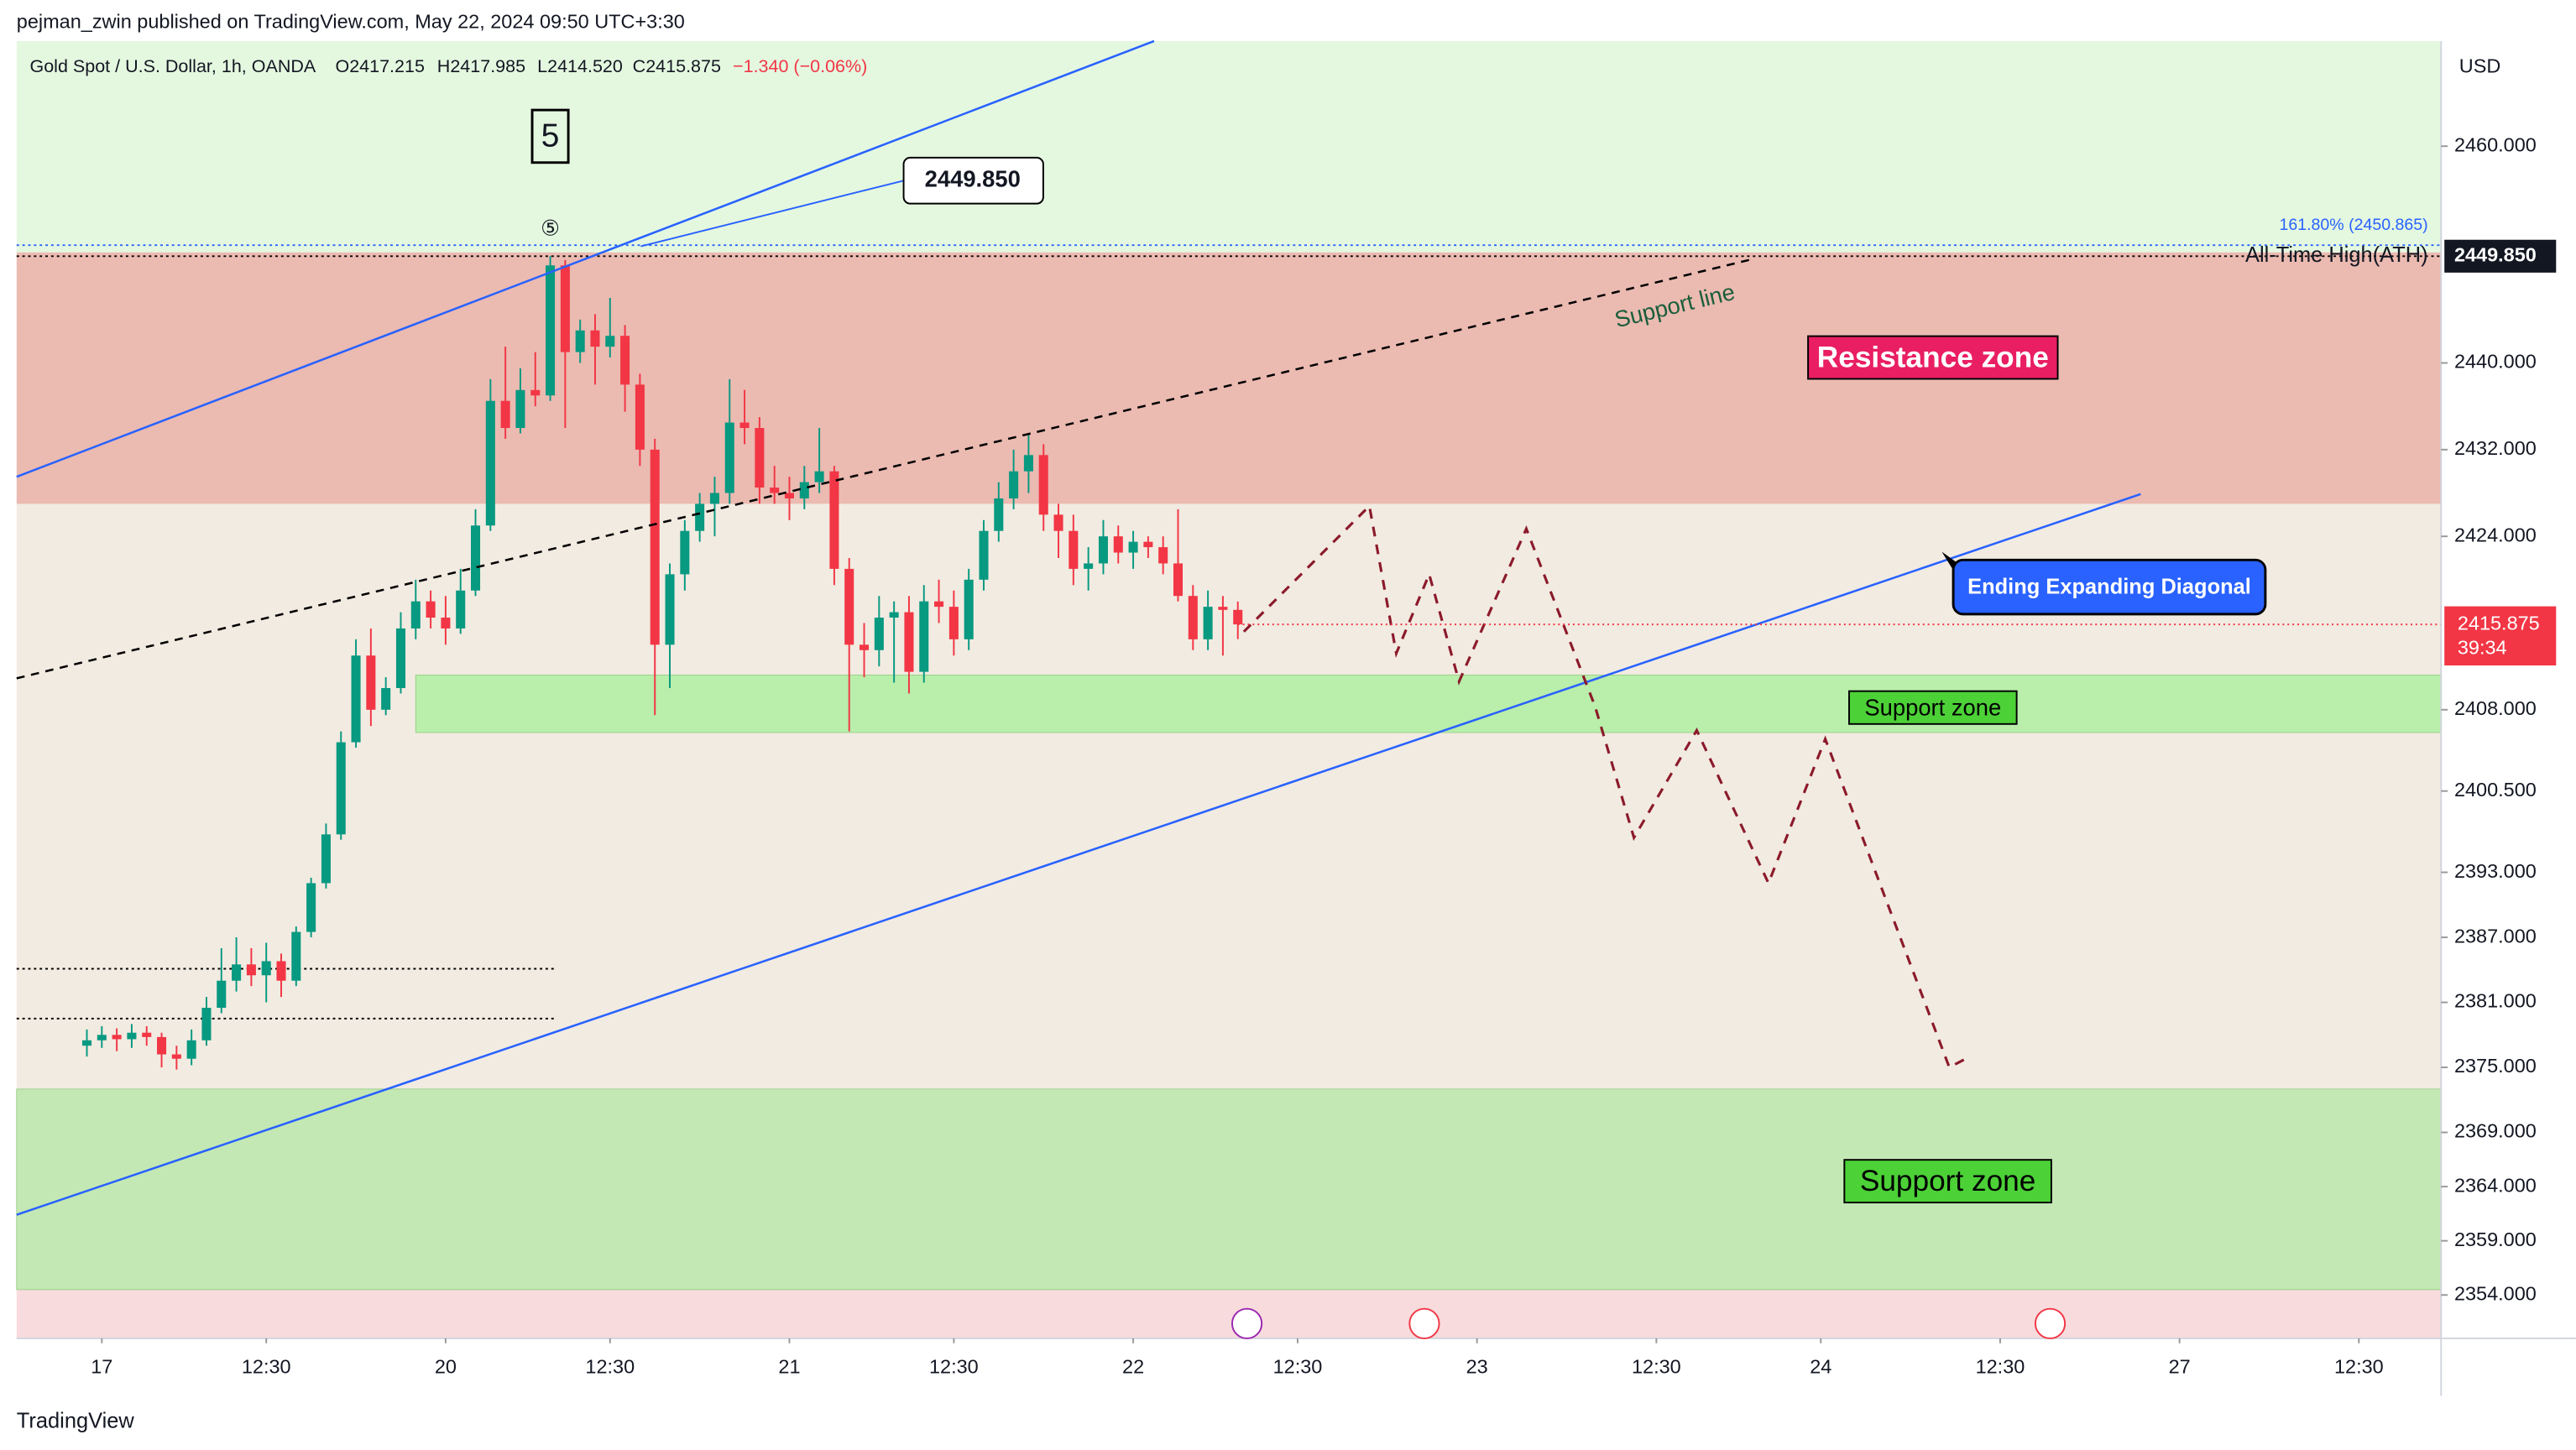 The height and width of the screenshot is (1450, 2576). I want to click on background-band, so click(1229, 146).